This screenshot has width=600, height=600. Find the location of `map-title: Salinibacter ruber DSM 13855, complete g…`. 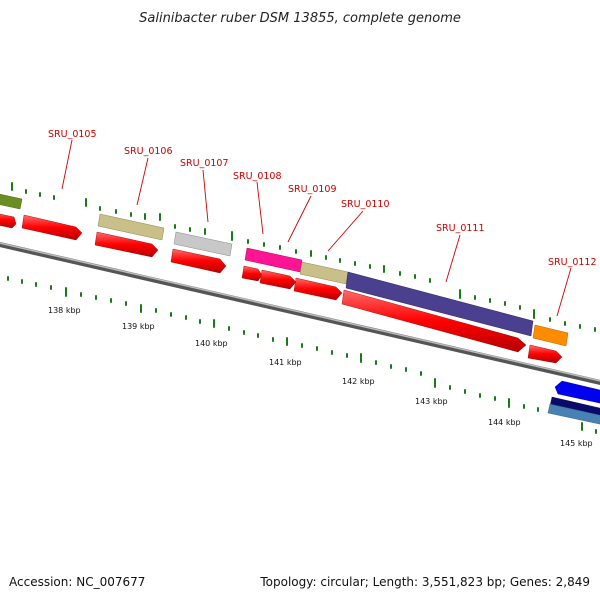

map-title: Salinibacter ruber DSM 13855, complete g… is located at coordinates (300, 18).